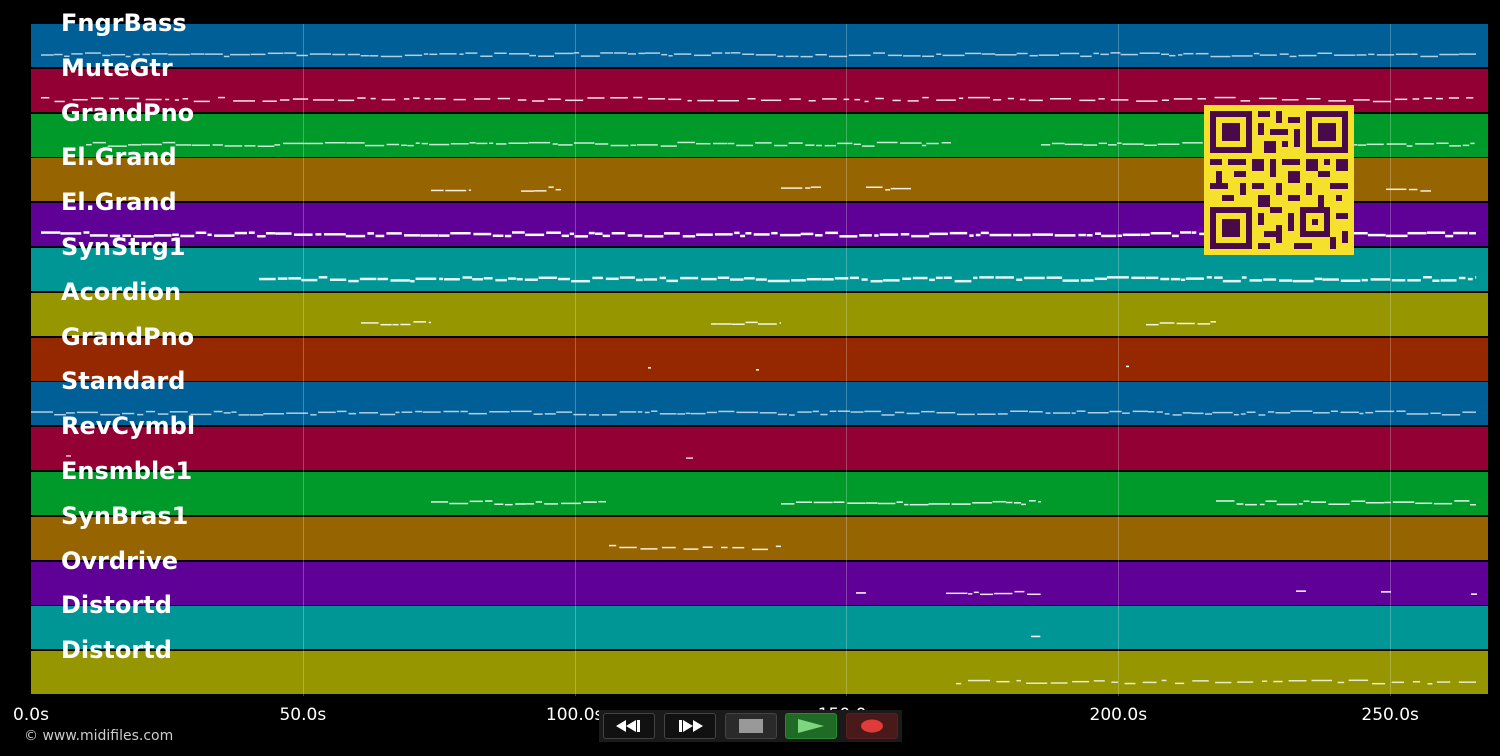  Describe the element at coordinates (759, 486) in the screenshot. I see `track-lane: Ensmble1` at that location.